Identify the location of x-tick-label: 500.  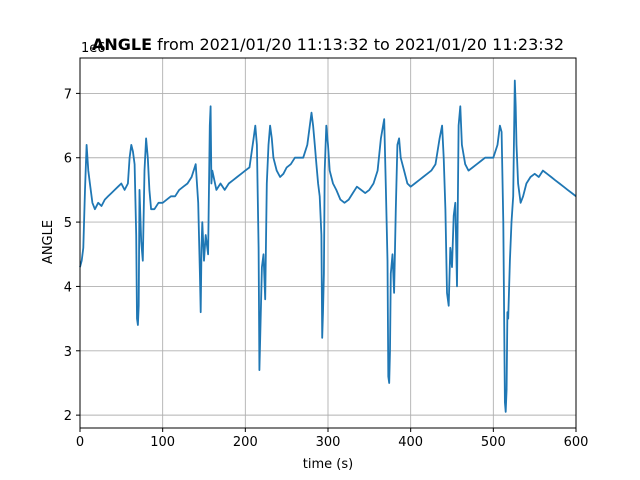
(493, 442).